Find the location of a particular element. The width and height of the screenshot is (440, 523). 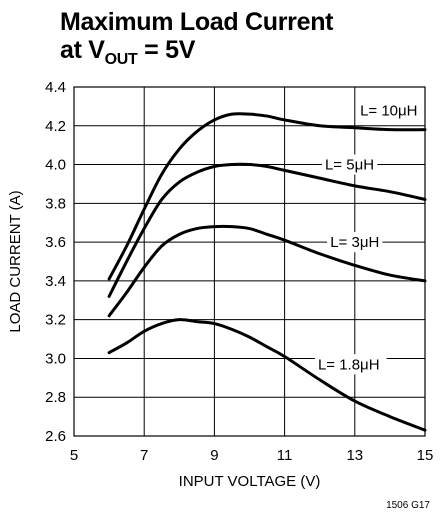

y-tick-label: 3.2 is located at coordinates (55, 320).